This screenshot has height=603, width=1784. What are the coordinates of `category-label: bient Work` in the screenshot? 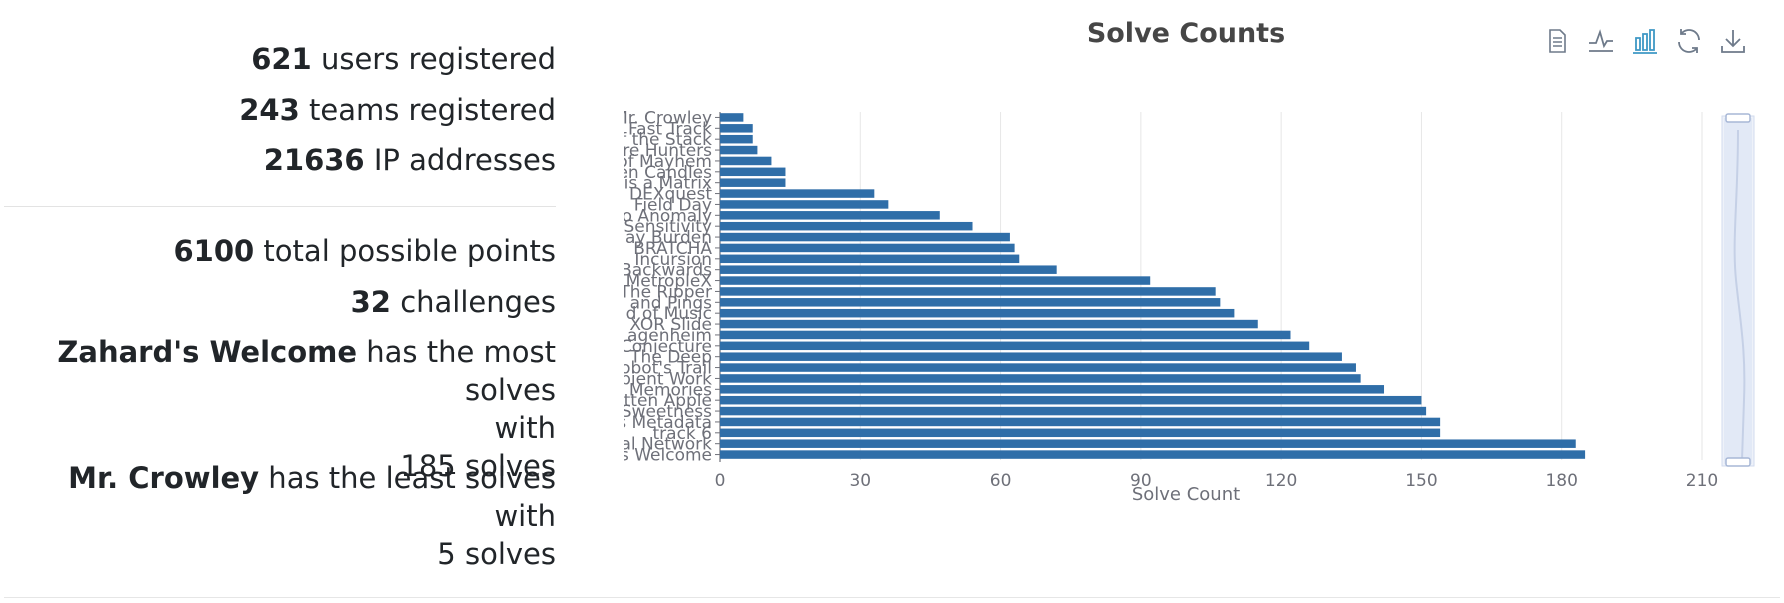 It's located at (666, 379).